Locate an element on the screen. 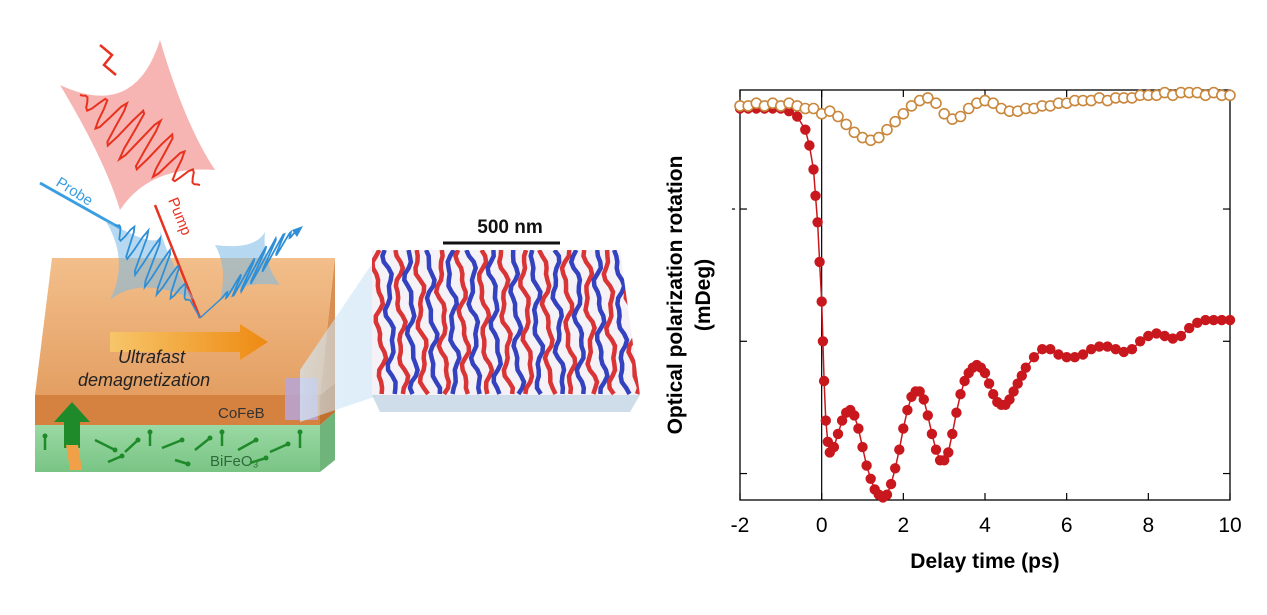  cofeb-layer is located at coordinates (185, 326).